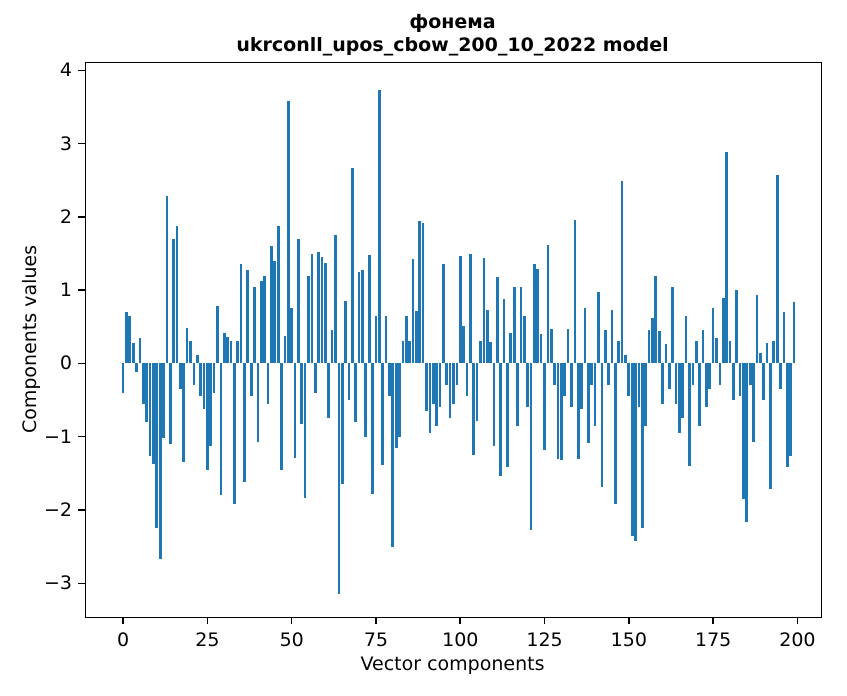  Describe the element at coordinates (57, 436) in the screenshot. I see `y-tick-label: −1` at that location.